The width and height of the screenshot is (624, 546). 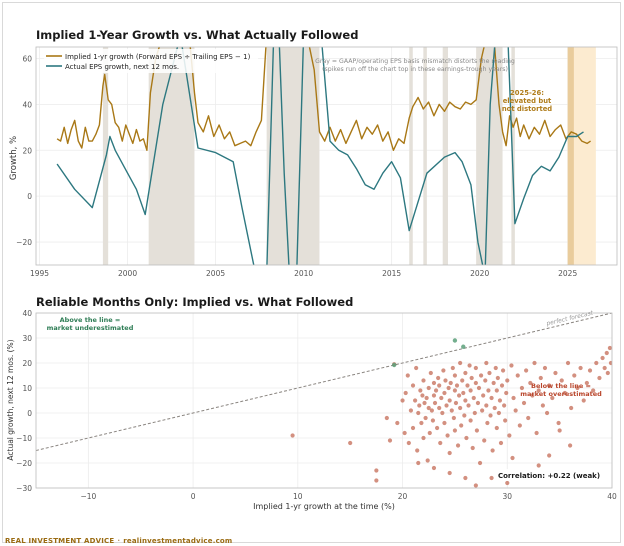 What do you see at coordinates (570, 156) in the screenshot?
I see `recent-band-edge` at bounding box center [570, 156].